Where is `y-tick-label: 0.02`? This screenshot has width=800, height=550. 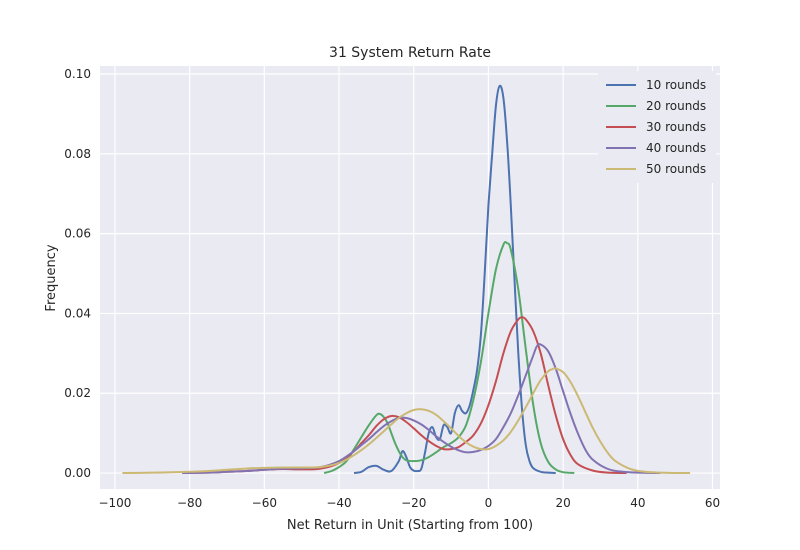 y-tick-label: 0.02 is located at coordinates (77, 393).